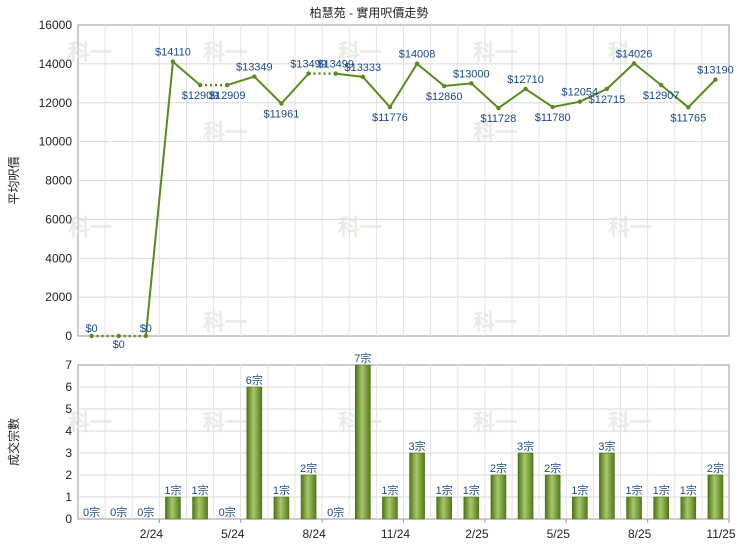 The height and width of the screenshot is (555, 740). Describe the element at coordinates (495, 322) in the screenshot. I see `watermark-top-11: 科一` at that location.